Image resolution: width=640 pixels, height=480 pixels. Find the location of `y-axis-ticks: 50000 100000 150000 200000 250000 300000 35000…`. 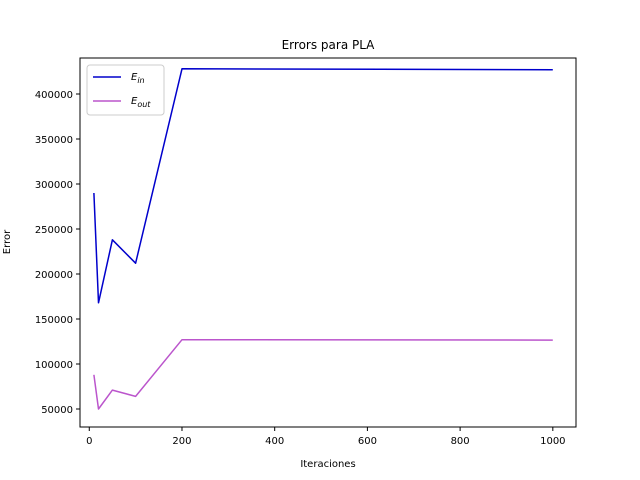

y-axis-ticks: 50000 100000 150000 200000 250000 300000 35000… is located at coordinates (57, 253).